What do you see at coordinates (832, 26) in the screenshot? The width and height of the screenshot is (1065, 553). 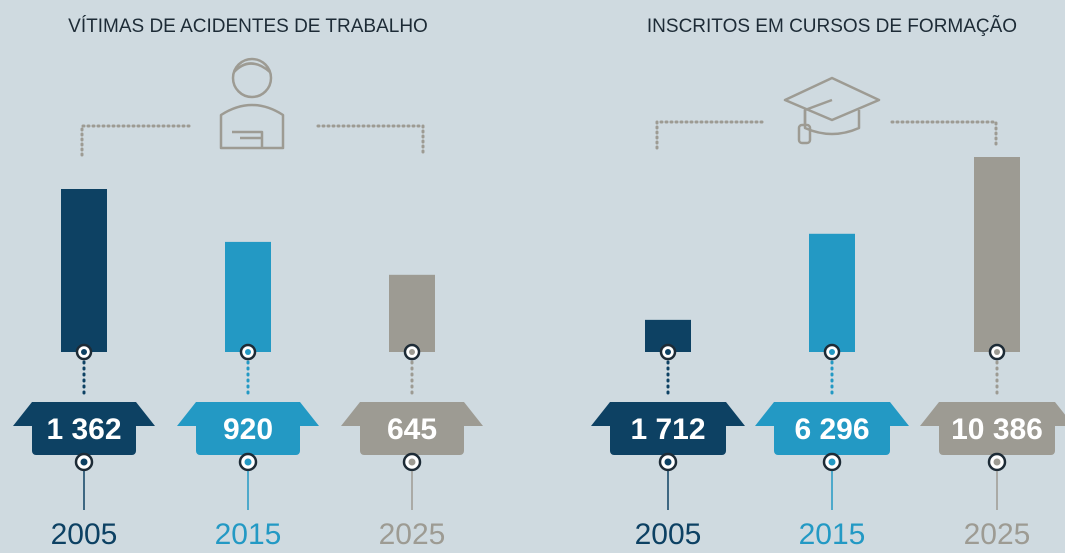 I see `chart-title: INSCRITOS EM CURSOS DE FORMAÇÃO` at bounding box center [832, 26].